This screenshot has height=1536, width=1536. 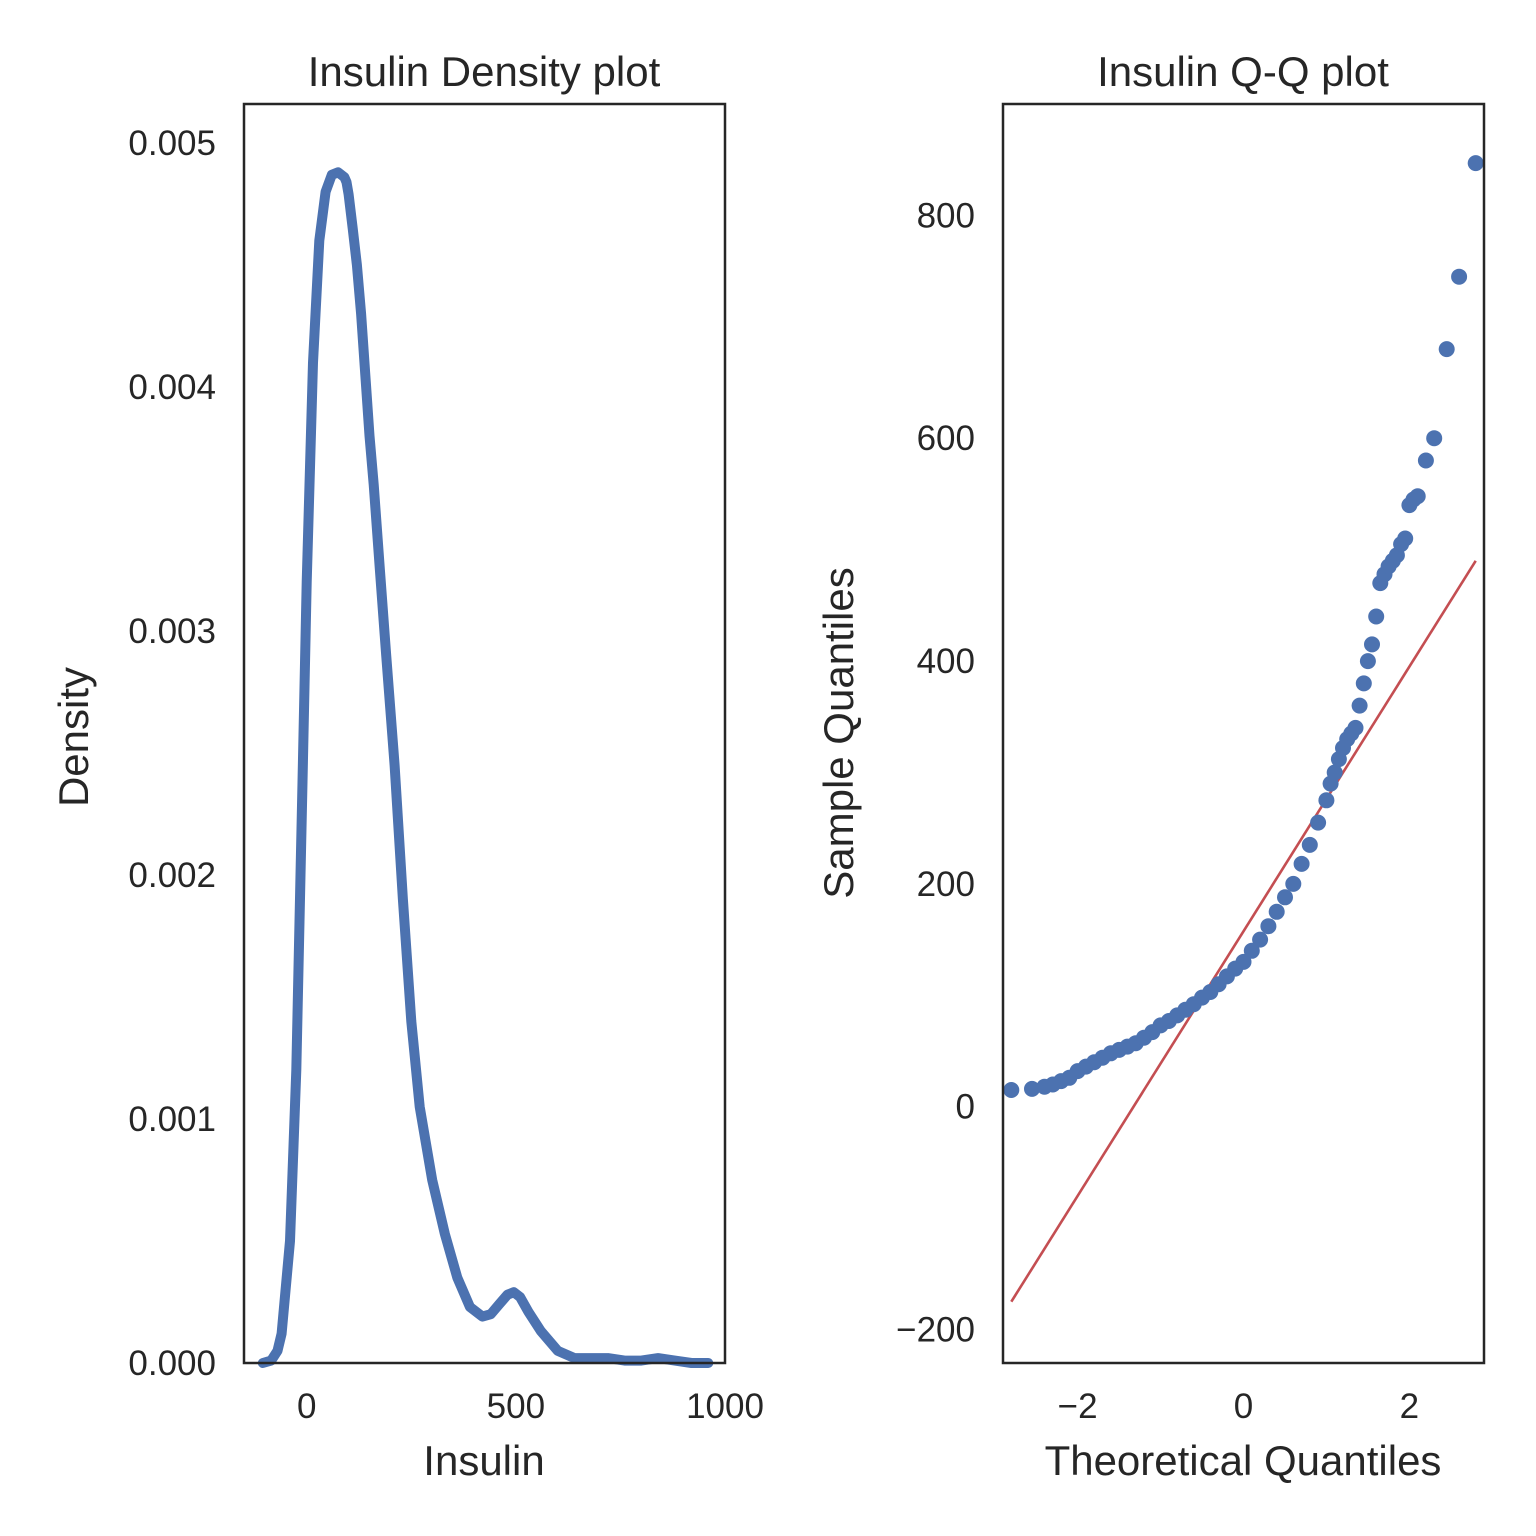 I want to click on density-xlabel: Insulin, so click(x=483, y=1460).